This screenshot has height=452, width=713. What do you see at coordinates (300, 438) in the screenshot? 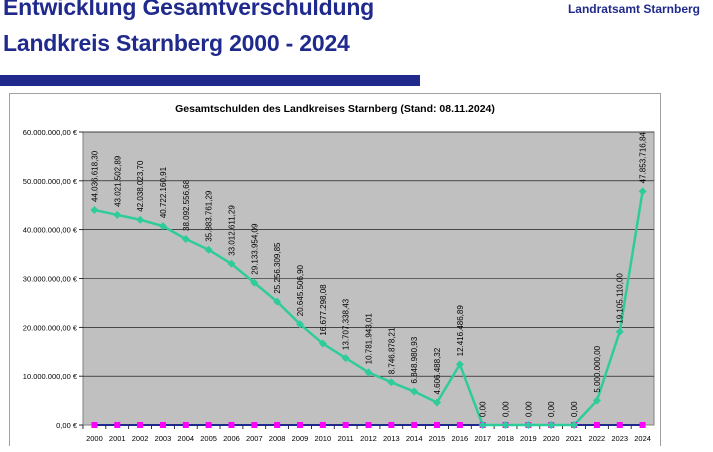
I see `x-tick-label: 2009` at bounding box center [300, 438].